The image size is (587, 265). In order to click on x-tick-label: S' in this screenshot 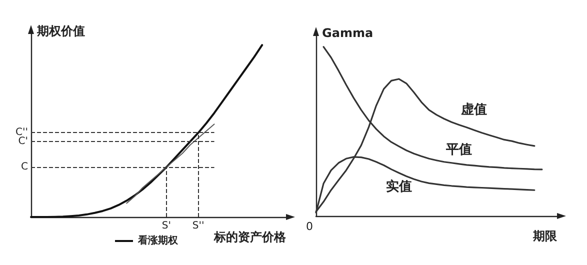, I will do `click(167, 226)`.